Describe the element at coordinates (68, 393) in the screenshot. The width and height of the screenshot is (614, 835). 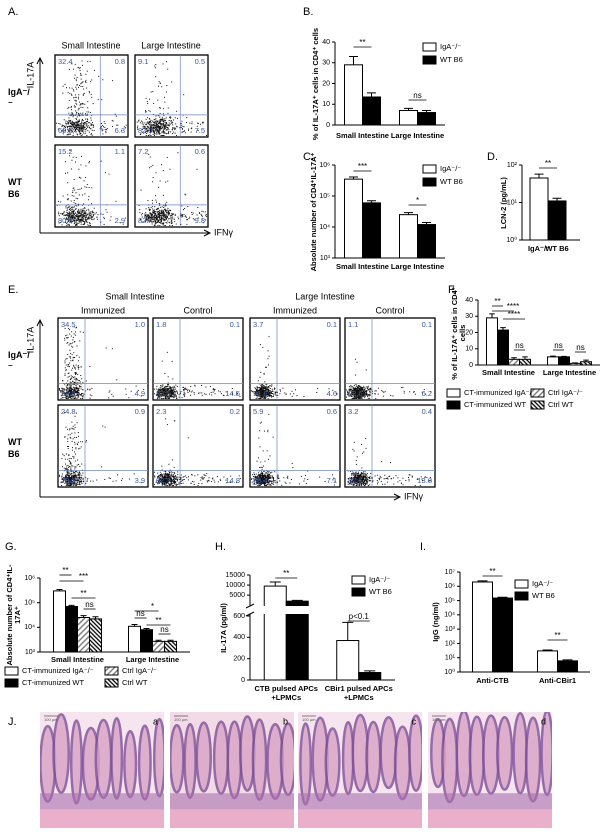
I see `quadrant-percent: 59.6` at that location.